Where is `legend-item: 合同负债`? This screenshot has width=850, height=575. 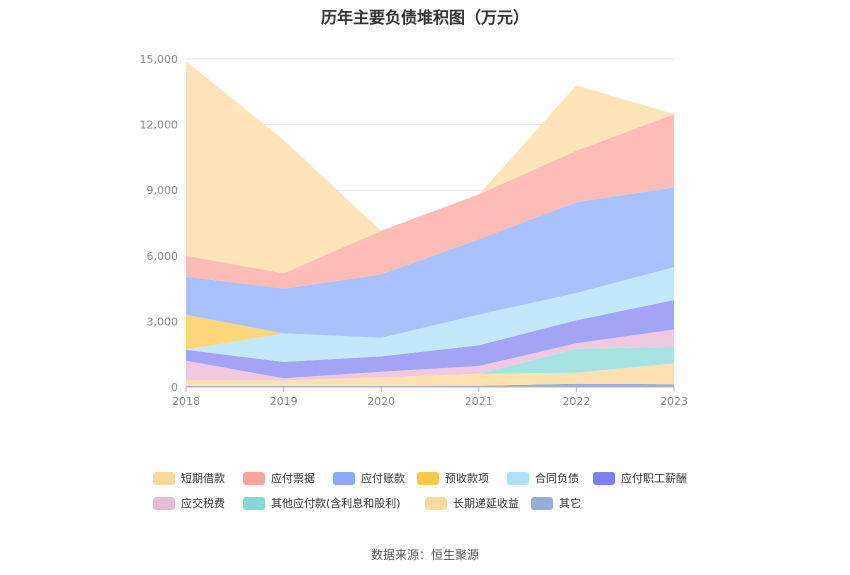
legend-item: 合同负债 is located at coordinates (543, 478).